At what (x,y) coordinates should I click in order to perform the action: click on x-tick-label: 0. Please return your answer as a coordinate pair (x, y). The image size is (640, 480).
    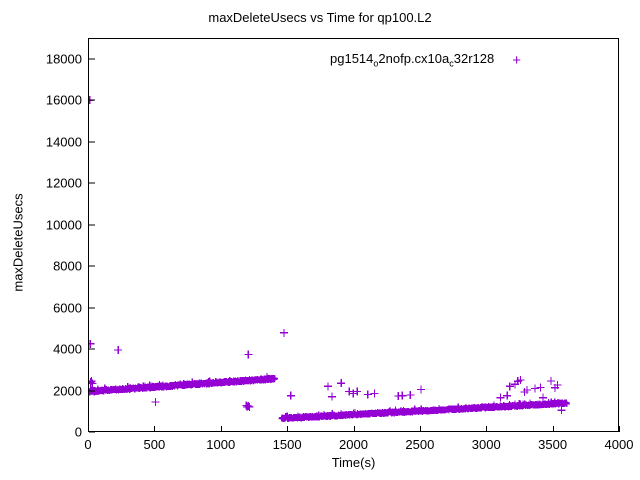
    Looking at the image, I should click on (88, 444).